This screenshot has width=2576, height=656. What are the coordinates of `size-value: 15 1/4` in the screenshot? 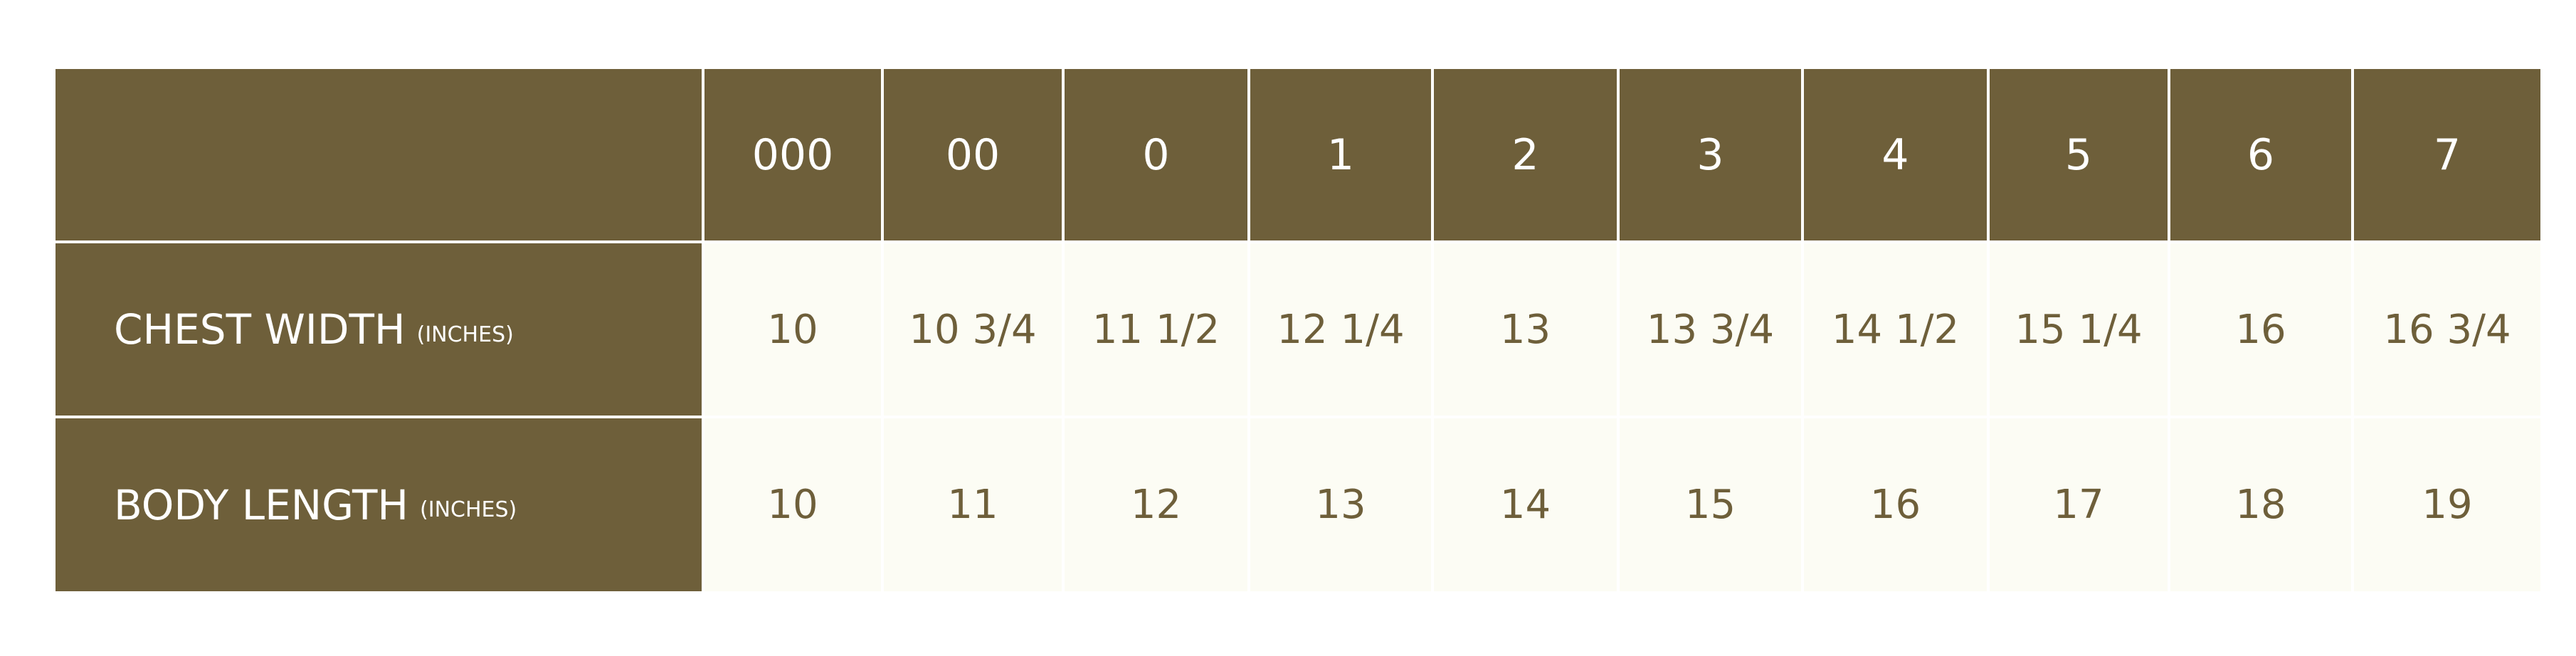 It's located at (2079, 329).